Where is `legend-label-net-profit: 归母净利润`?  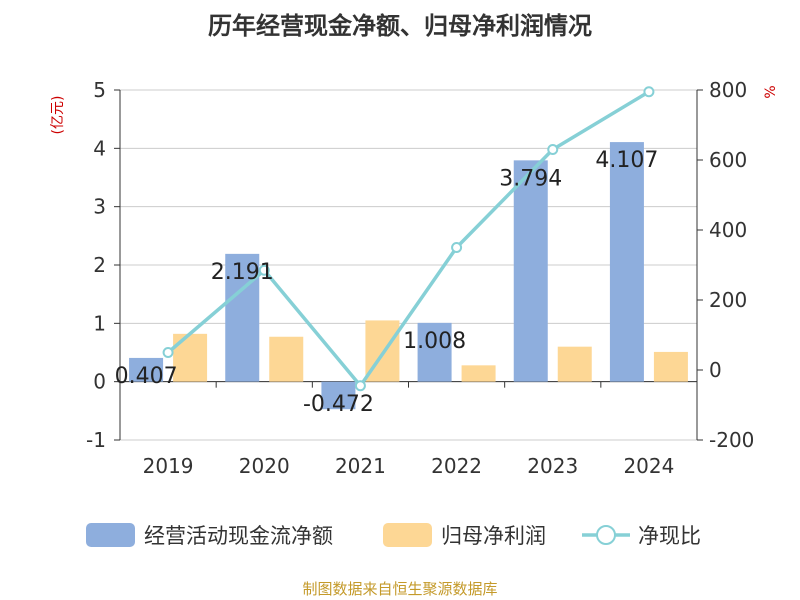
legend-label-net-profit: 归母净利润 is located at coordinates (493, 536).